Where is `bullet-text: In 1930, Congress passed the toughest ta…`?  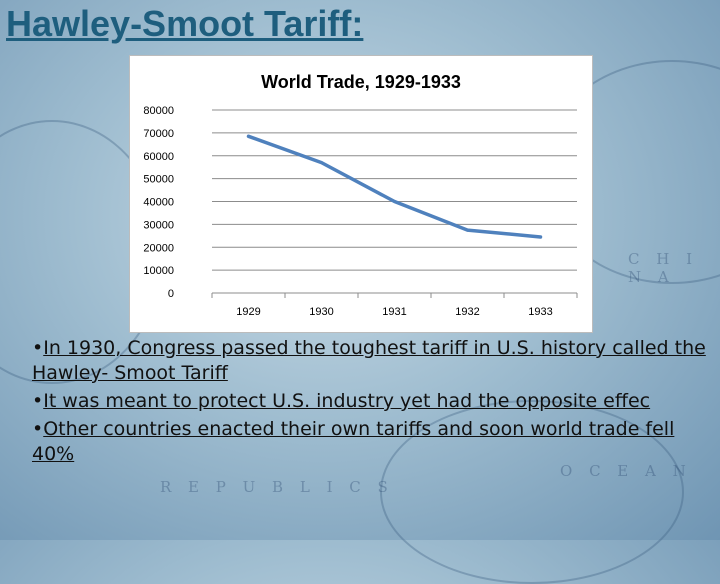
bullet-text: In 1930, Congress passed the toughest ta… is located at coordinates (369, 360).